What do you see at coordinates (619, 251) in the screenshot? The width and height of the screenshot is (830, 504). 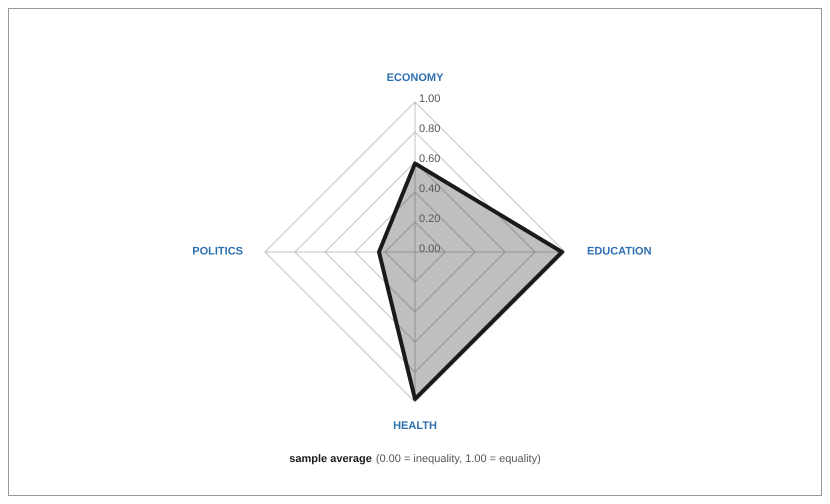 I see `spoke-label: EDUCATION` at bounding box center [619, 251].